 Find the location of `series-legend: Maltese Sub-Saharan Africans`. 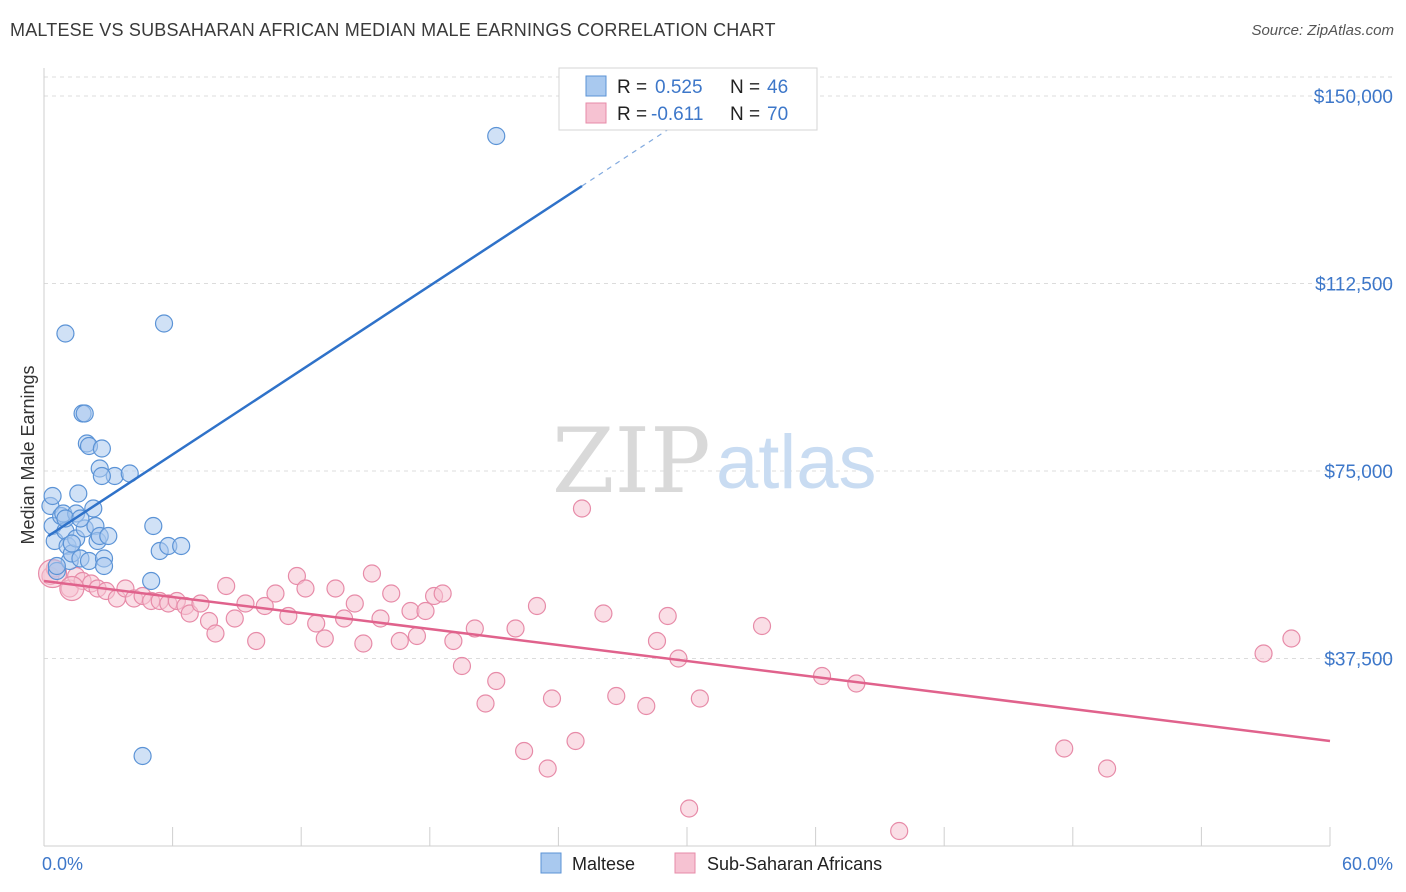

series-legend: Maltese Sub-Saharan Africans is located at coordinates (711, 863).